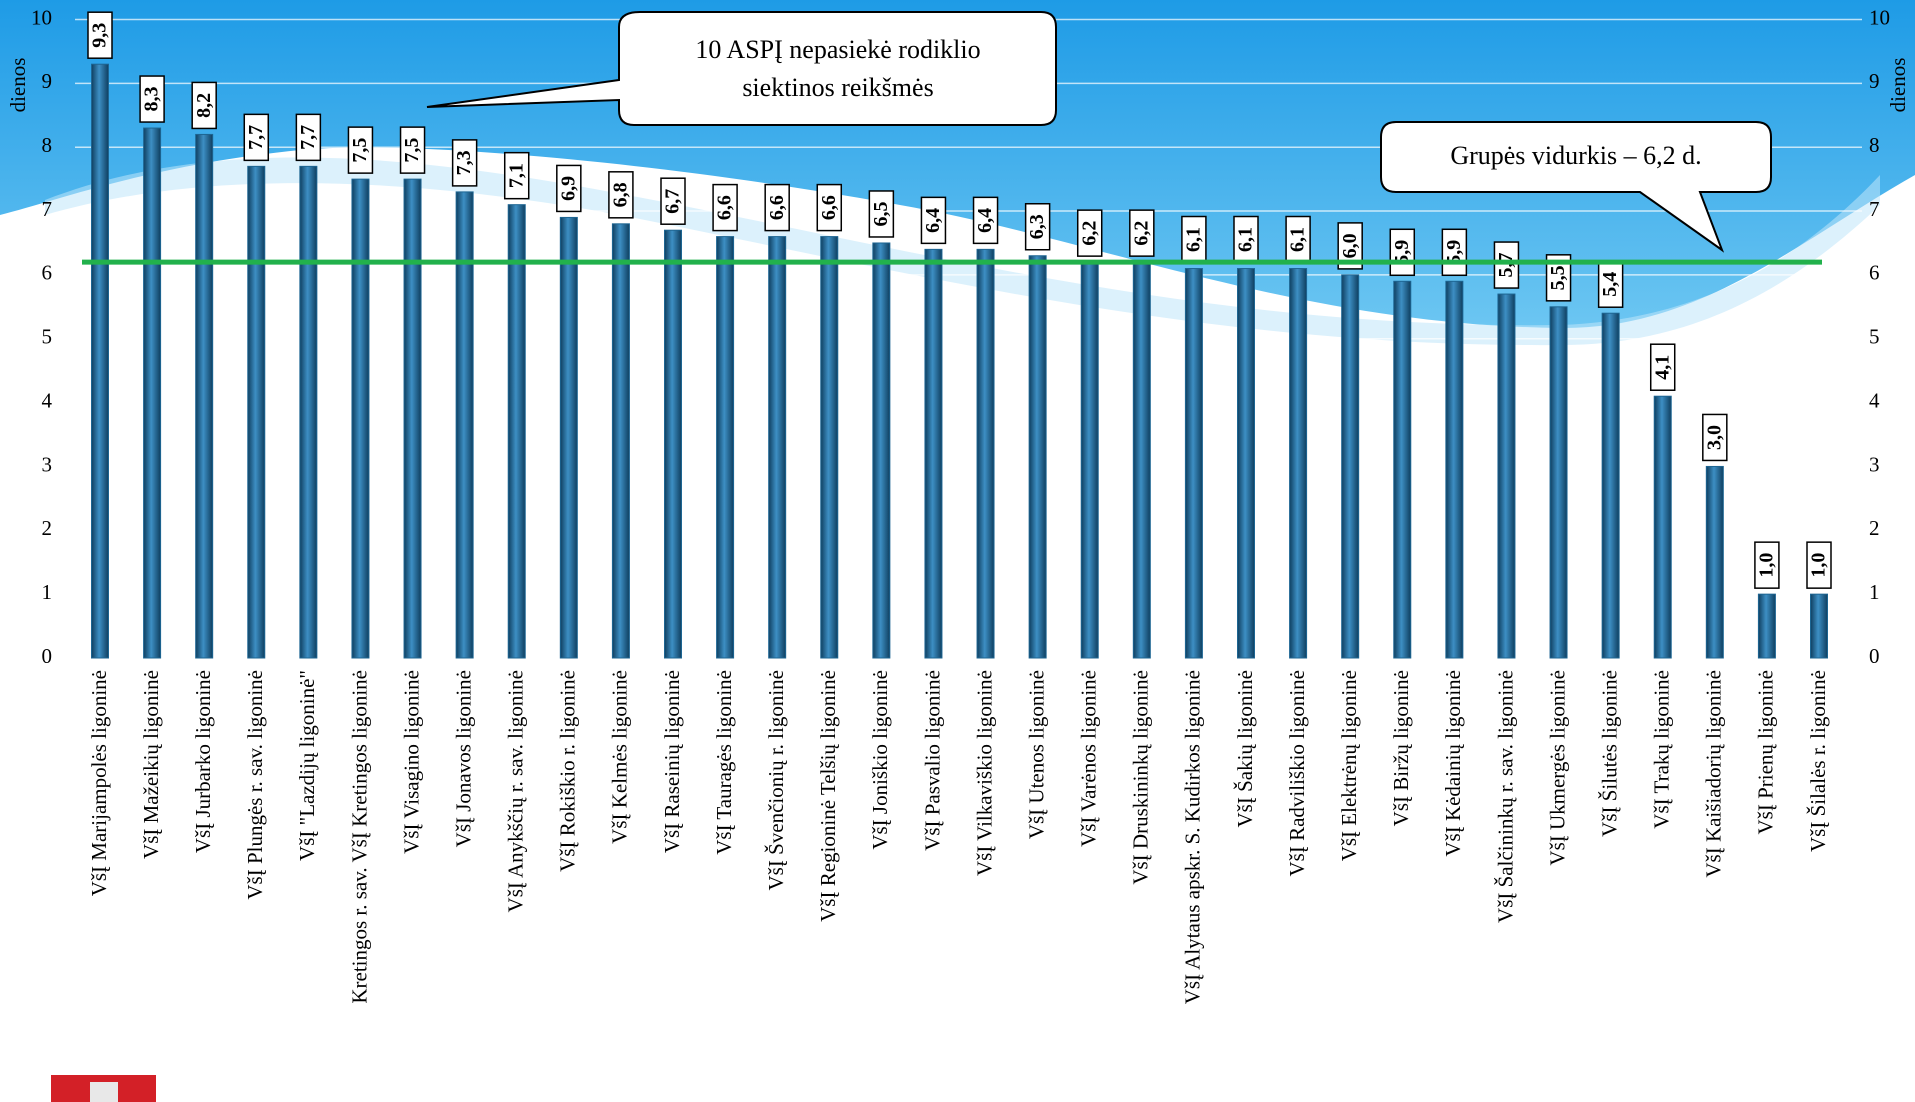  Describe the element at coordinates (1898, 85) in the screenshot. I see `y2-axis-label: dienos` at that location.